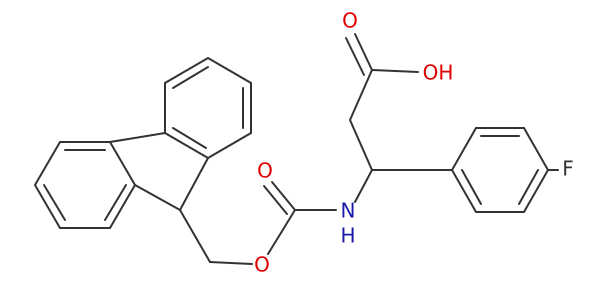  Describe the element at coordinates (568, 169) in the screenshot. I see `atom-label: F` at that location.